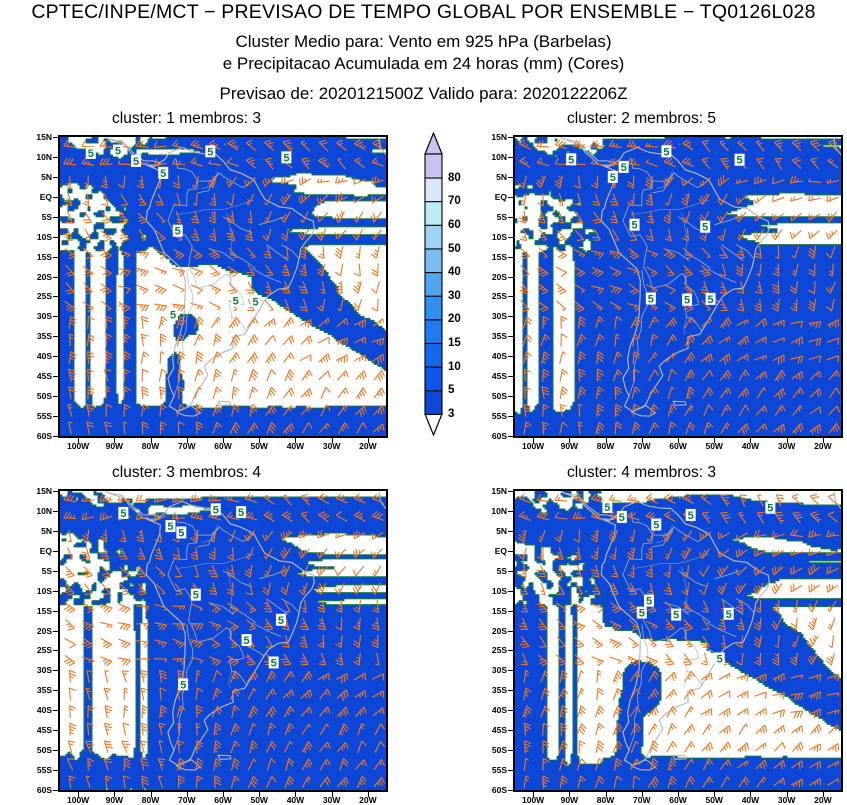 The image size is (847, 805). Describe the element at coordinates (501, 176) in the screenshot. I see `y-axis-label: 5N` at that location.